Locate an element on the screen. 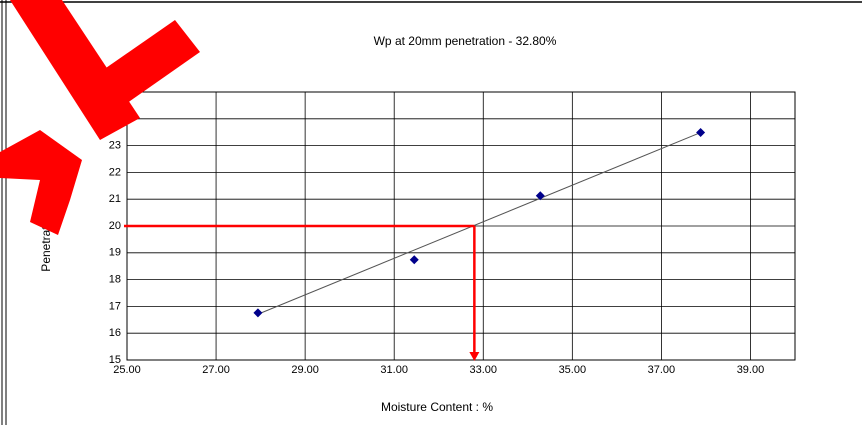  chart-title: Wp at 20mm penetration - 32.80% is located at coordinates (465, 41).